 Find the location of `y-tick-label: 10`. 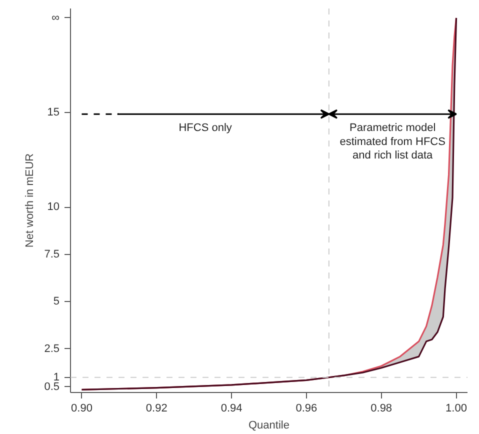

y-tick-label: 10 is located at coordinates (53, 207).